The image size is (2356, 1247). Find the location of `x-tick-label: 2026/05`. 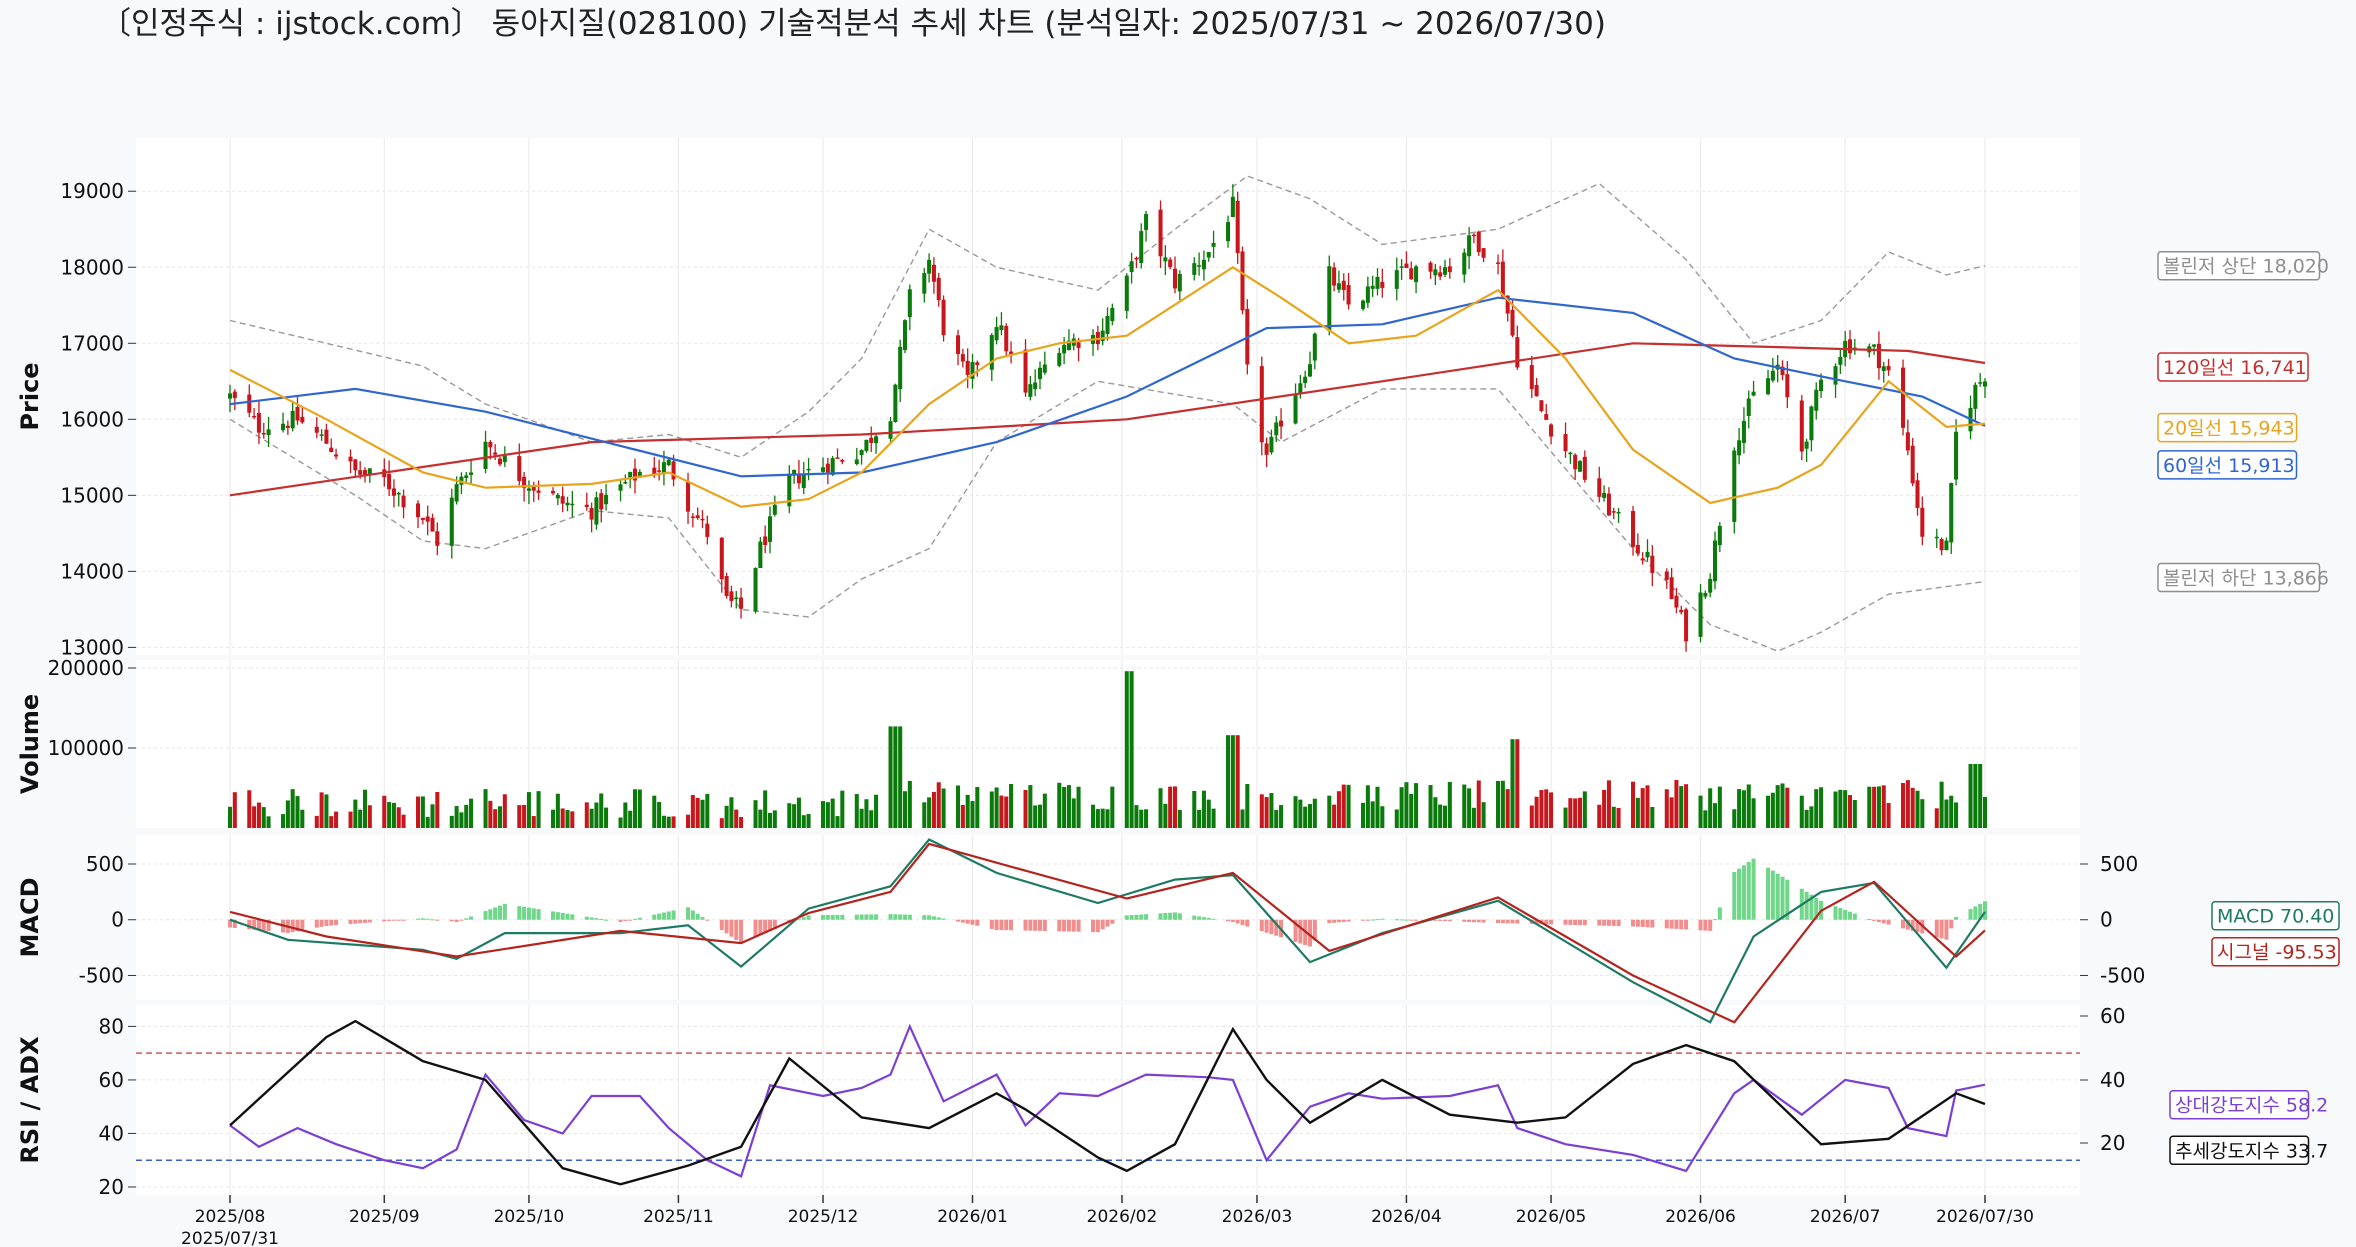

x-tick-label: 2026/05 is located at coordinates (1551, 1217).